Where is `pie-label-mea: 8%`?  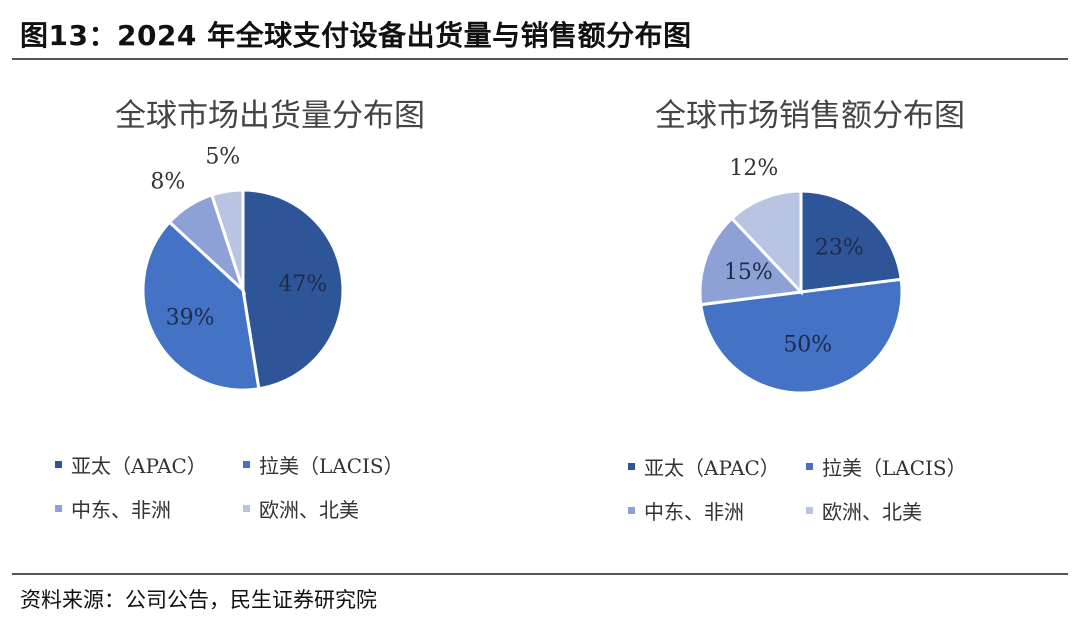 pie-label-mea: 8% is located at coordinates (167, 181).